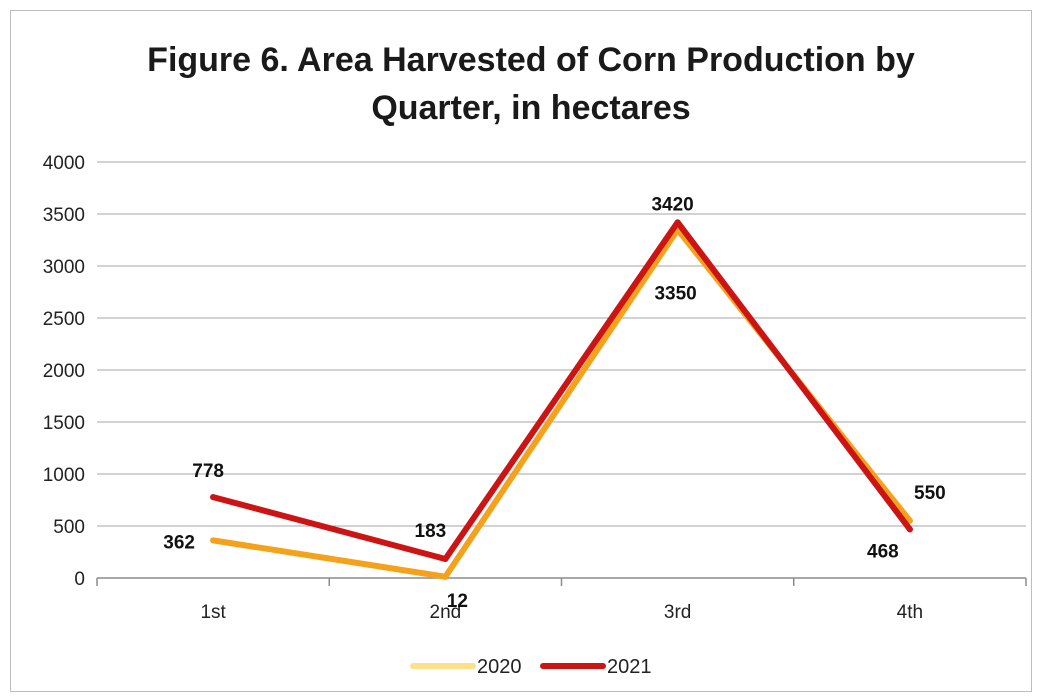 Image resolution: width=1042 pixels, height=700 pixels. Describe the element at coordinates (910, 612) in the screenshot. I see `x-tick-label: 4th` at that location.